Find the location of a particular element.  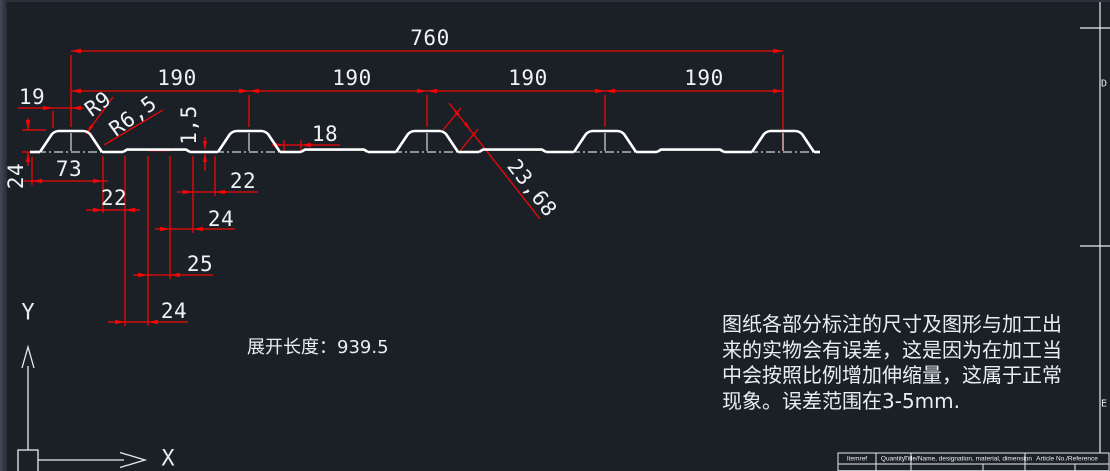

dim-73: 73 is located at coordinates (69, 169).